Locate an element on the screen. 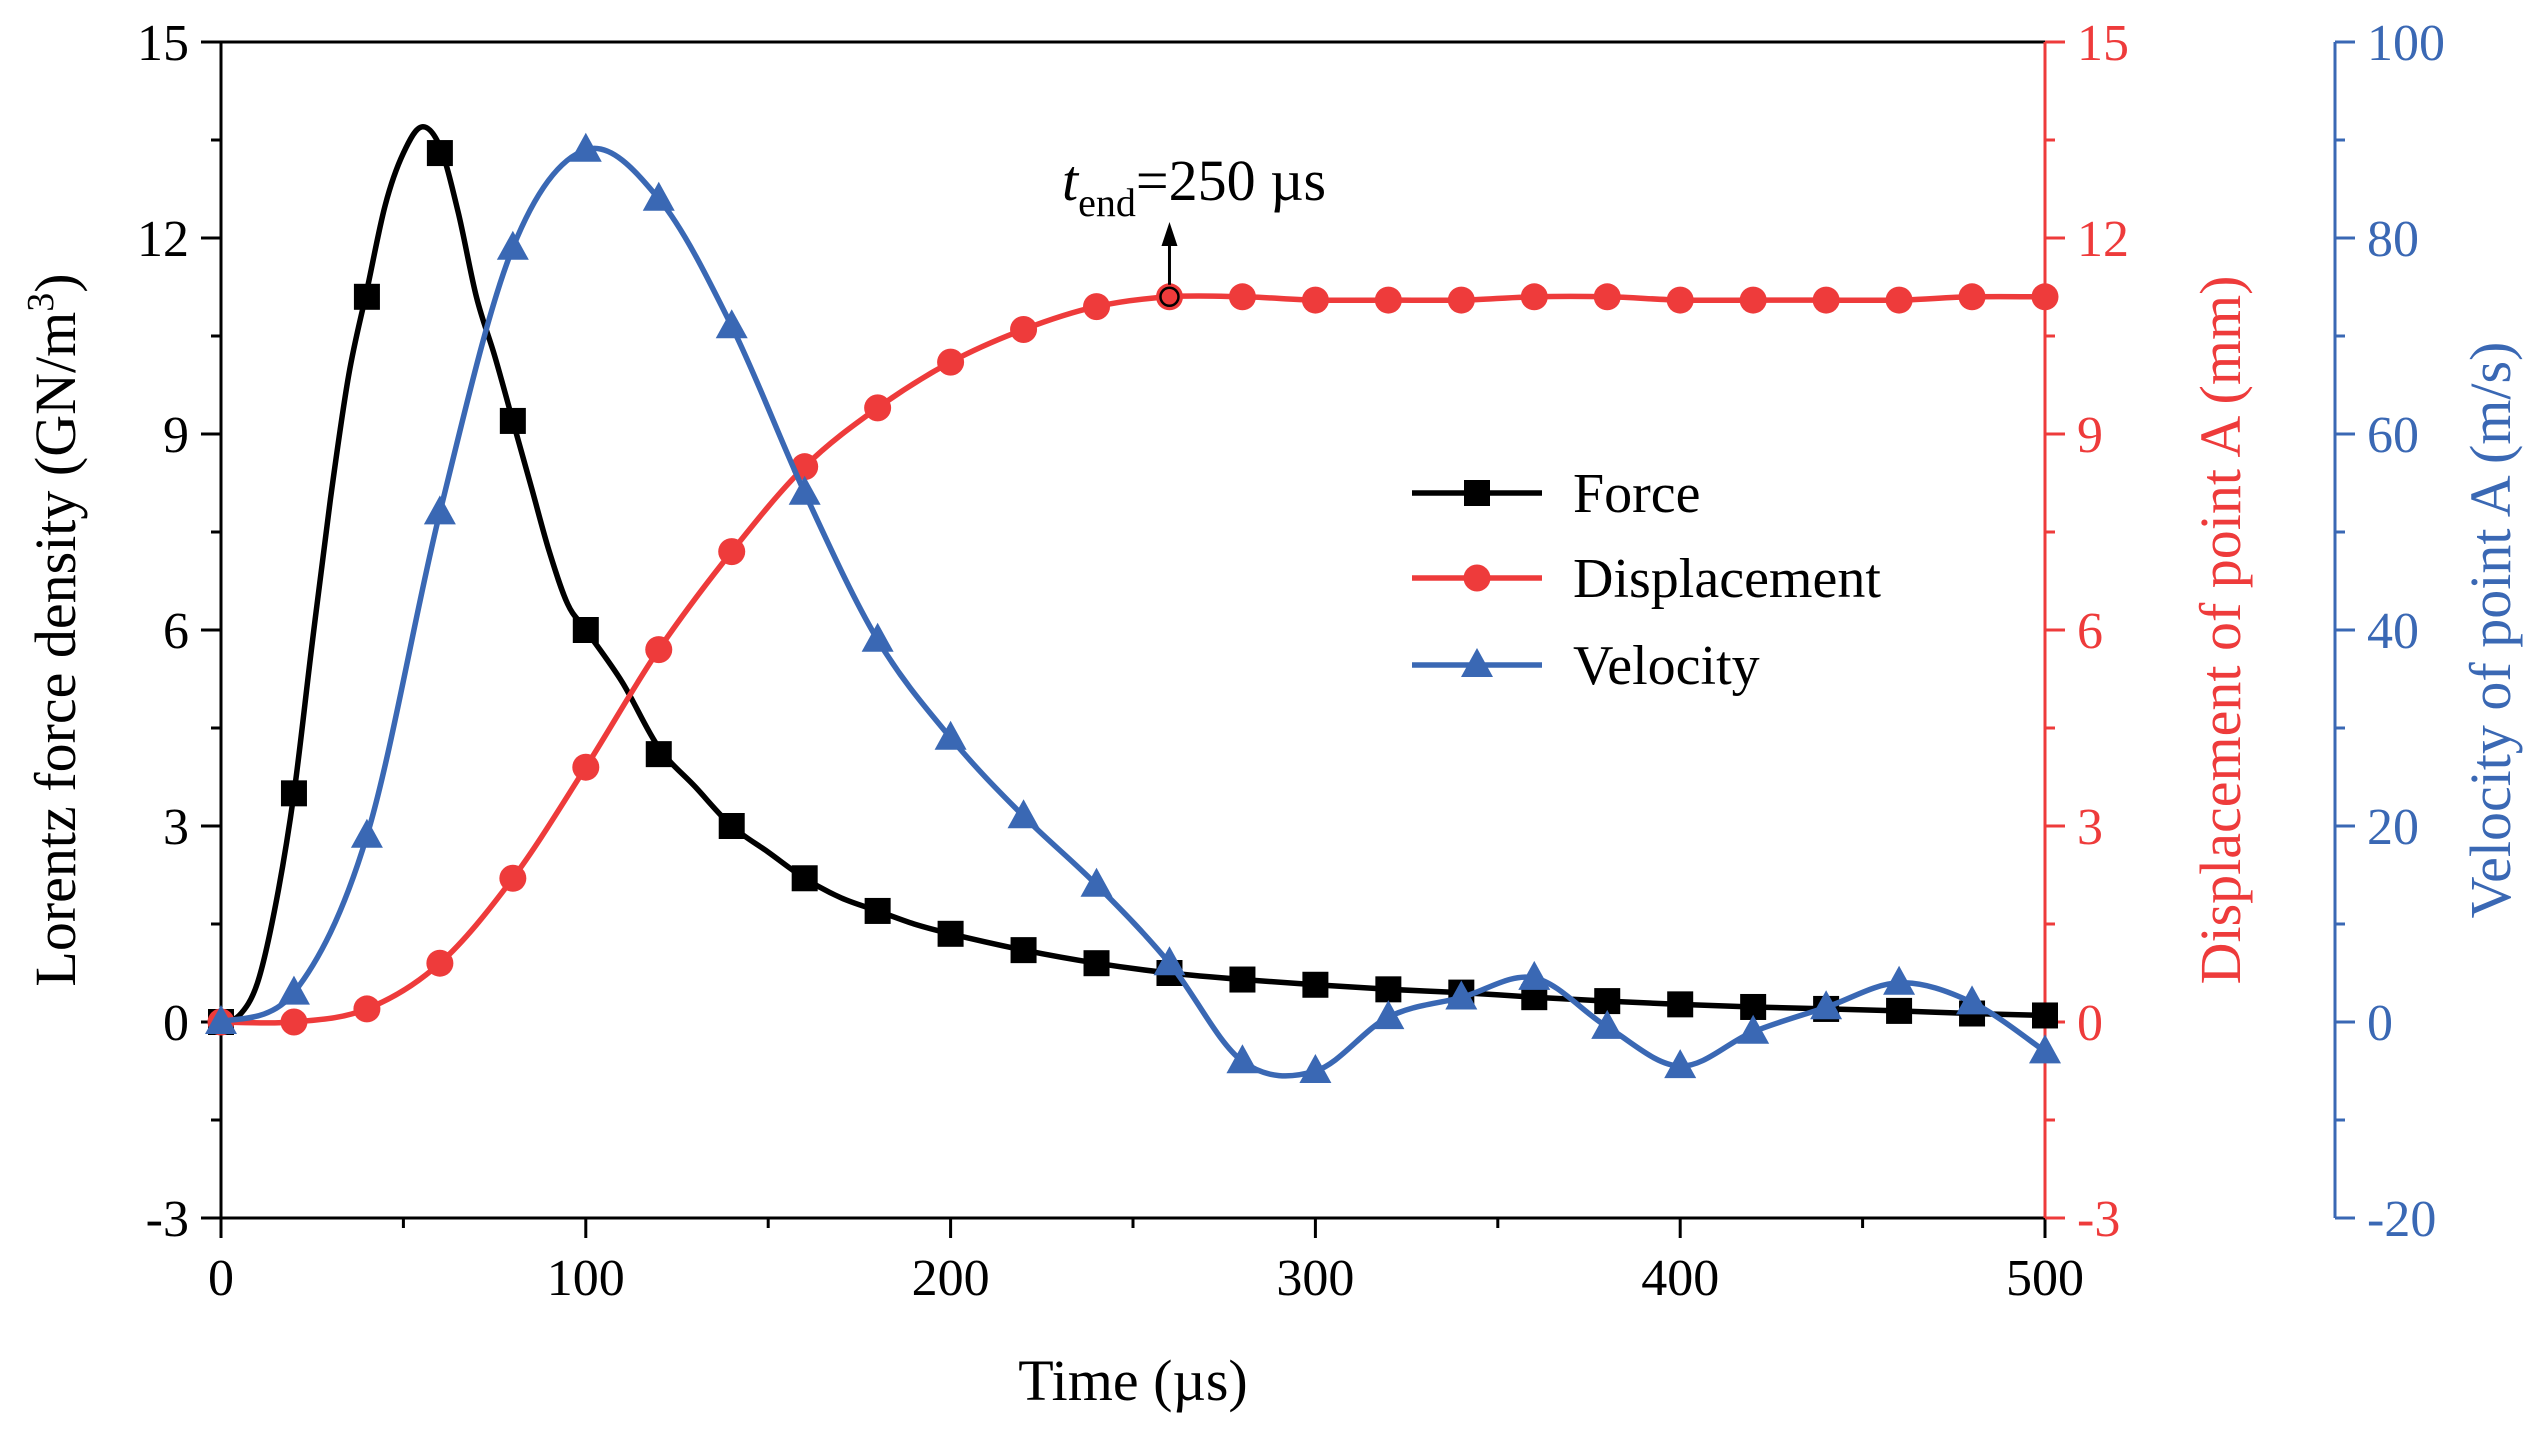 This screenshot has height=1432, width=2543. velocity-y-tick-label: 40 is located at coordinates (2393, 631).